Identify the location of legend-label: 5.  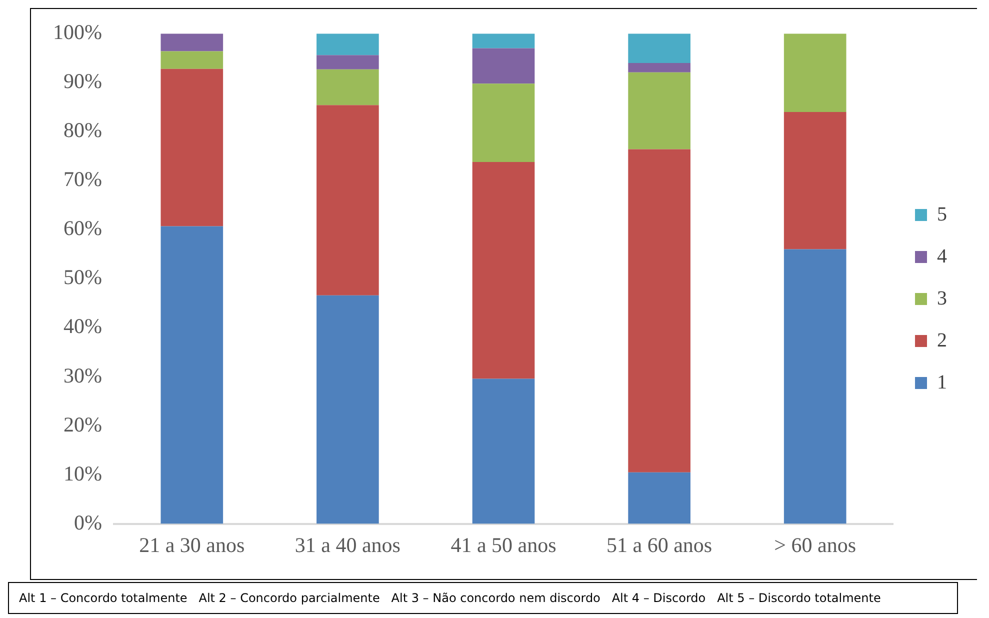
(942, 214).